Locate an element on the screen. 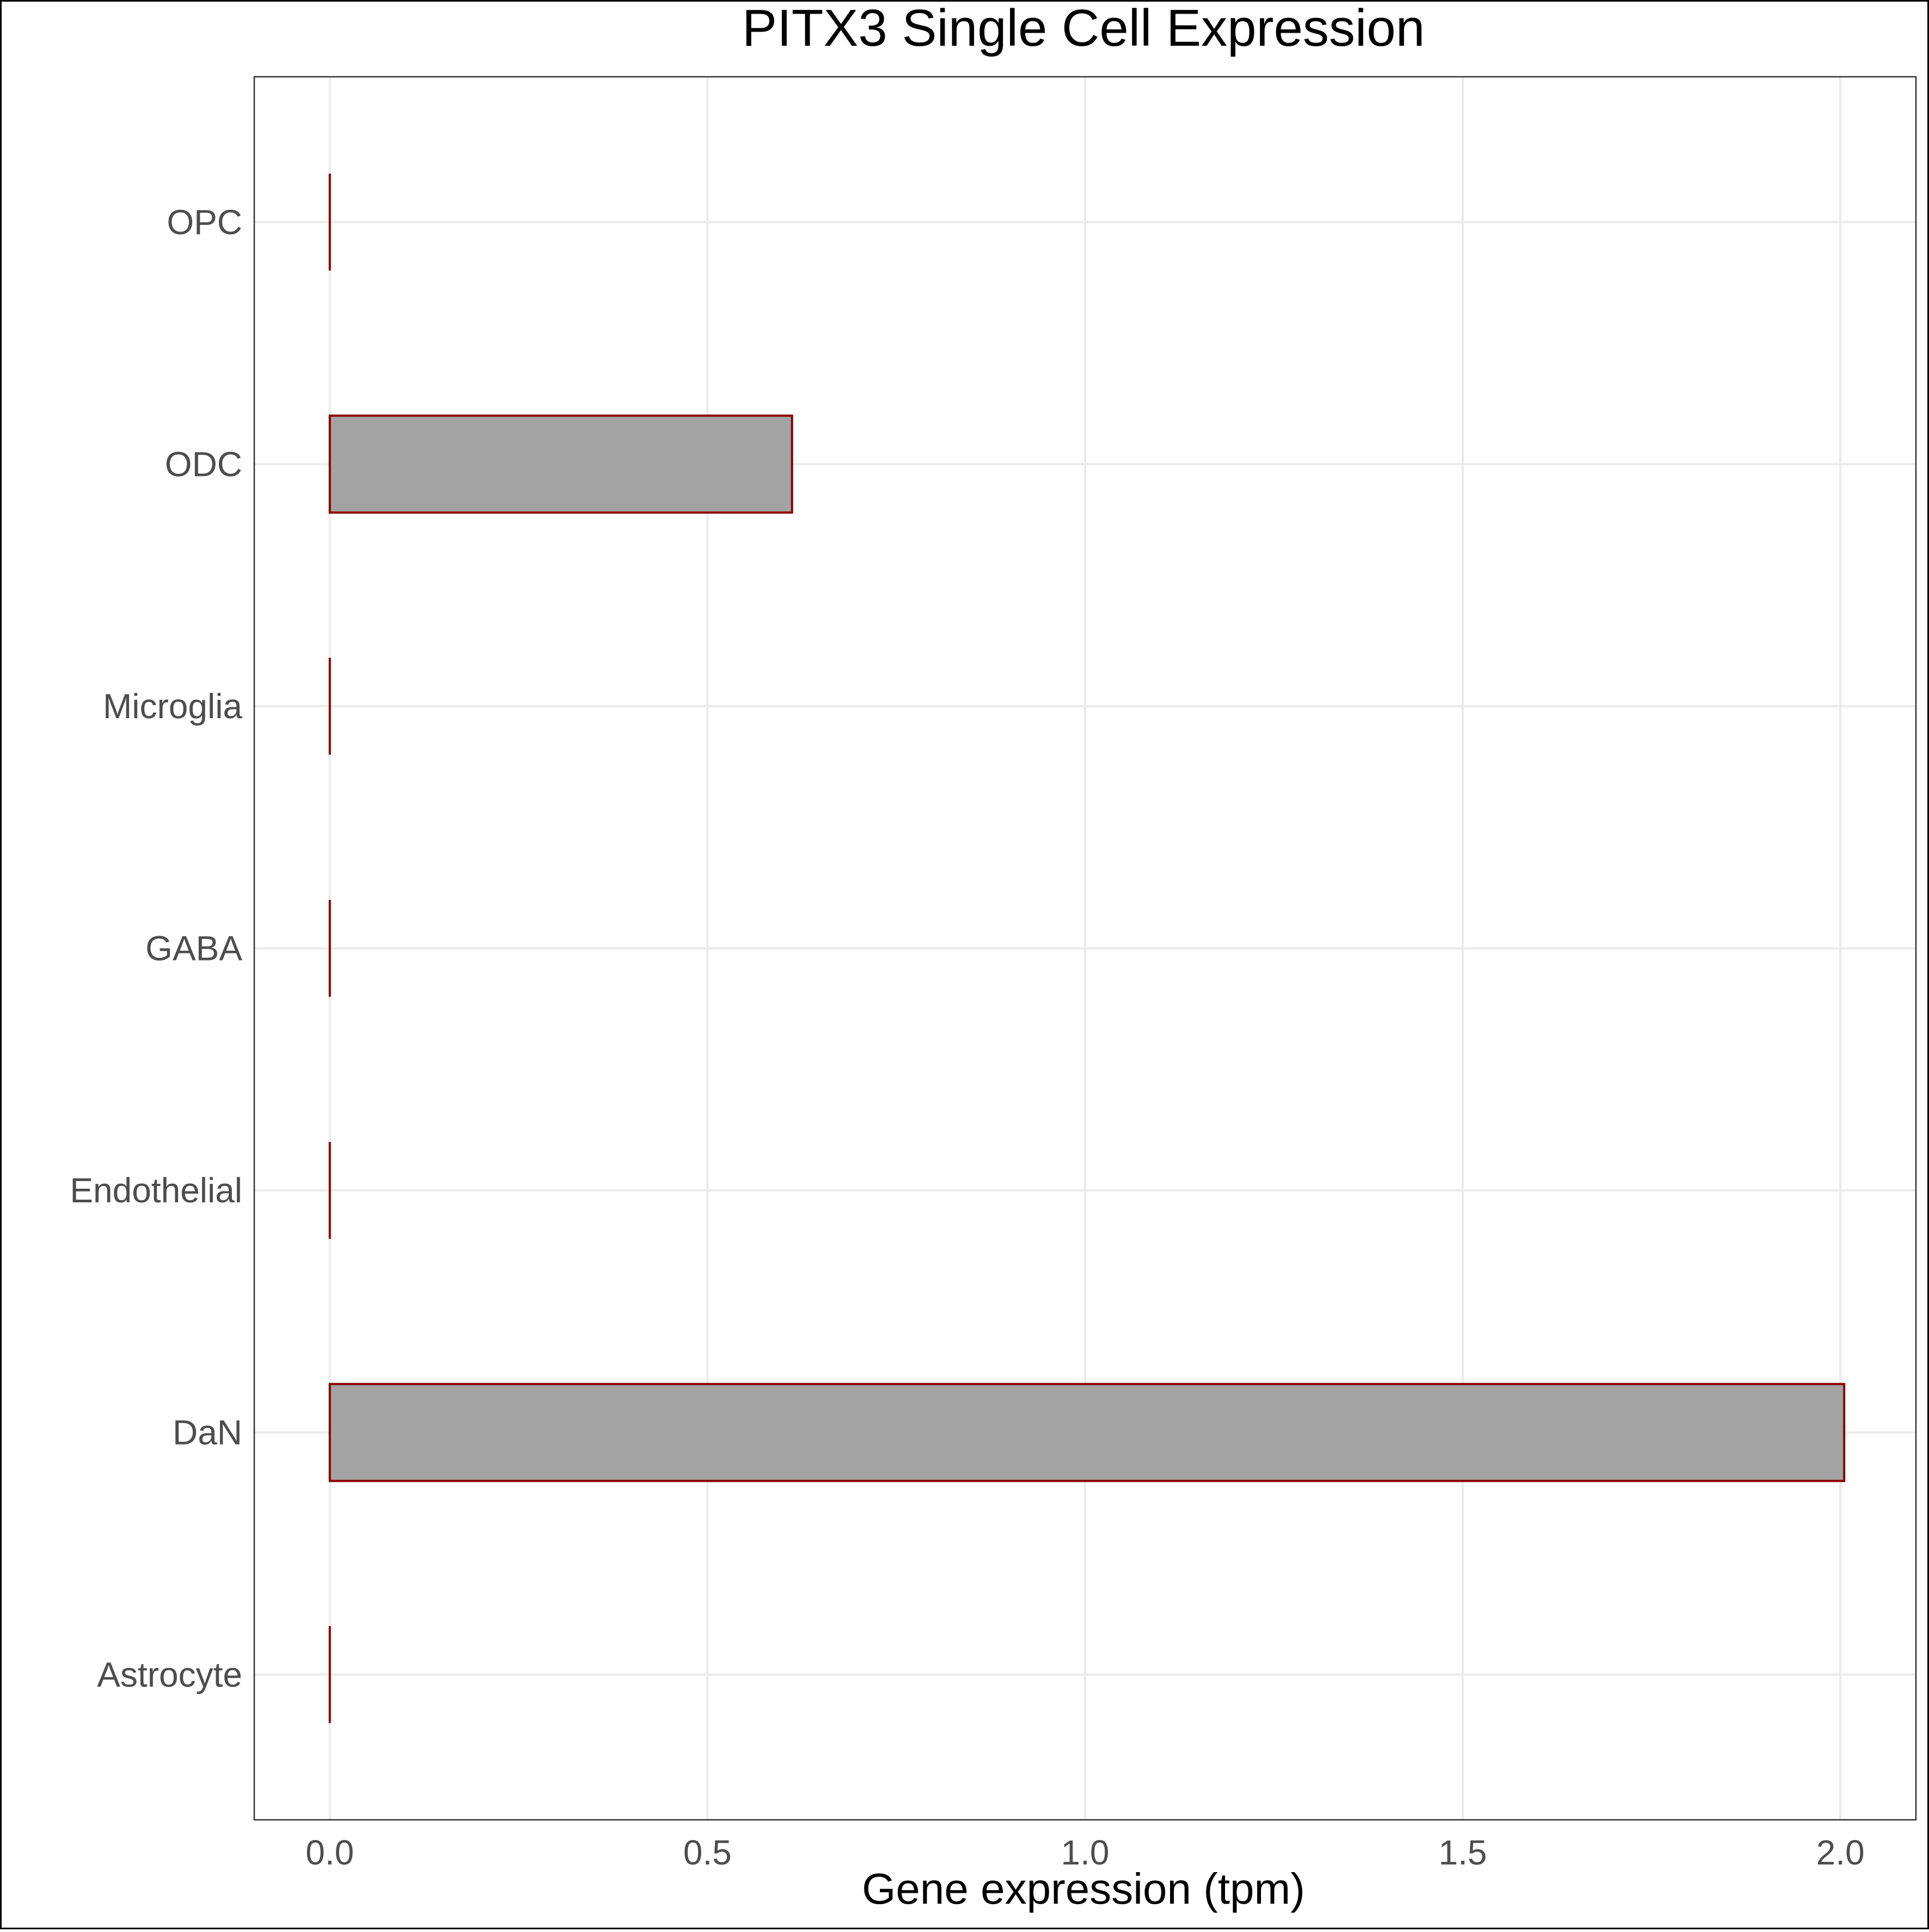 The width and height of the screenshot is (1929, 1932). y-tick-label: OPC is located at coordinates (204, 223).